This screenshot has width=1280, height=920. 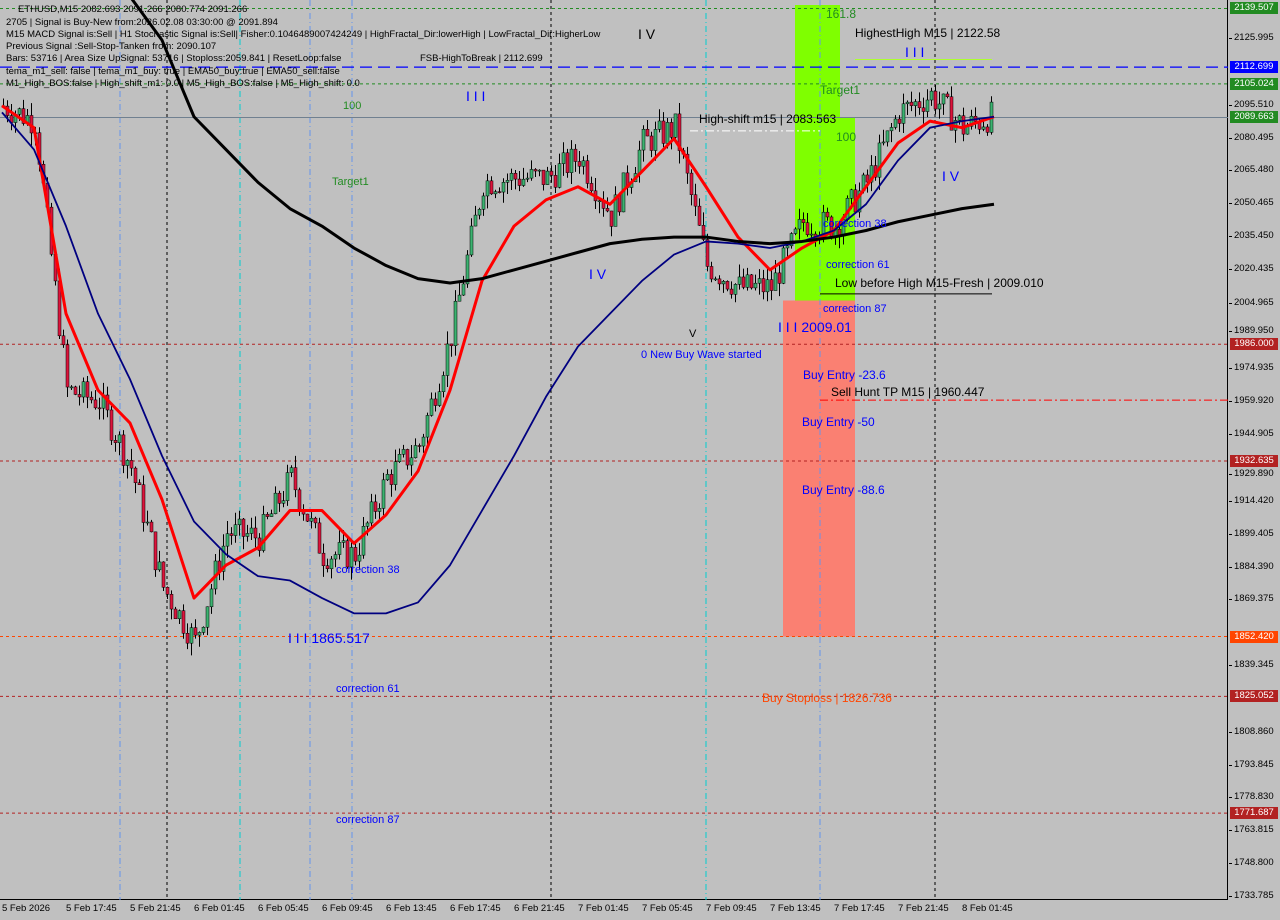 What do you see at coordinates (859, 908) in the screenshot?
I see `time-tick: 7 Feb 17:45` at bounding box center [859, 908].